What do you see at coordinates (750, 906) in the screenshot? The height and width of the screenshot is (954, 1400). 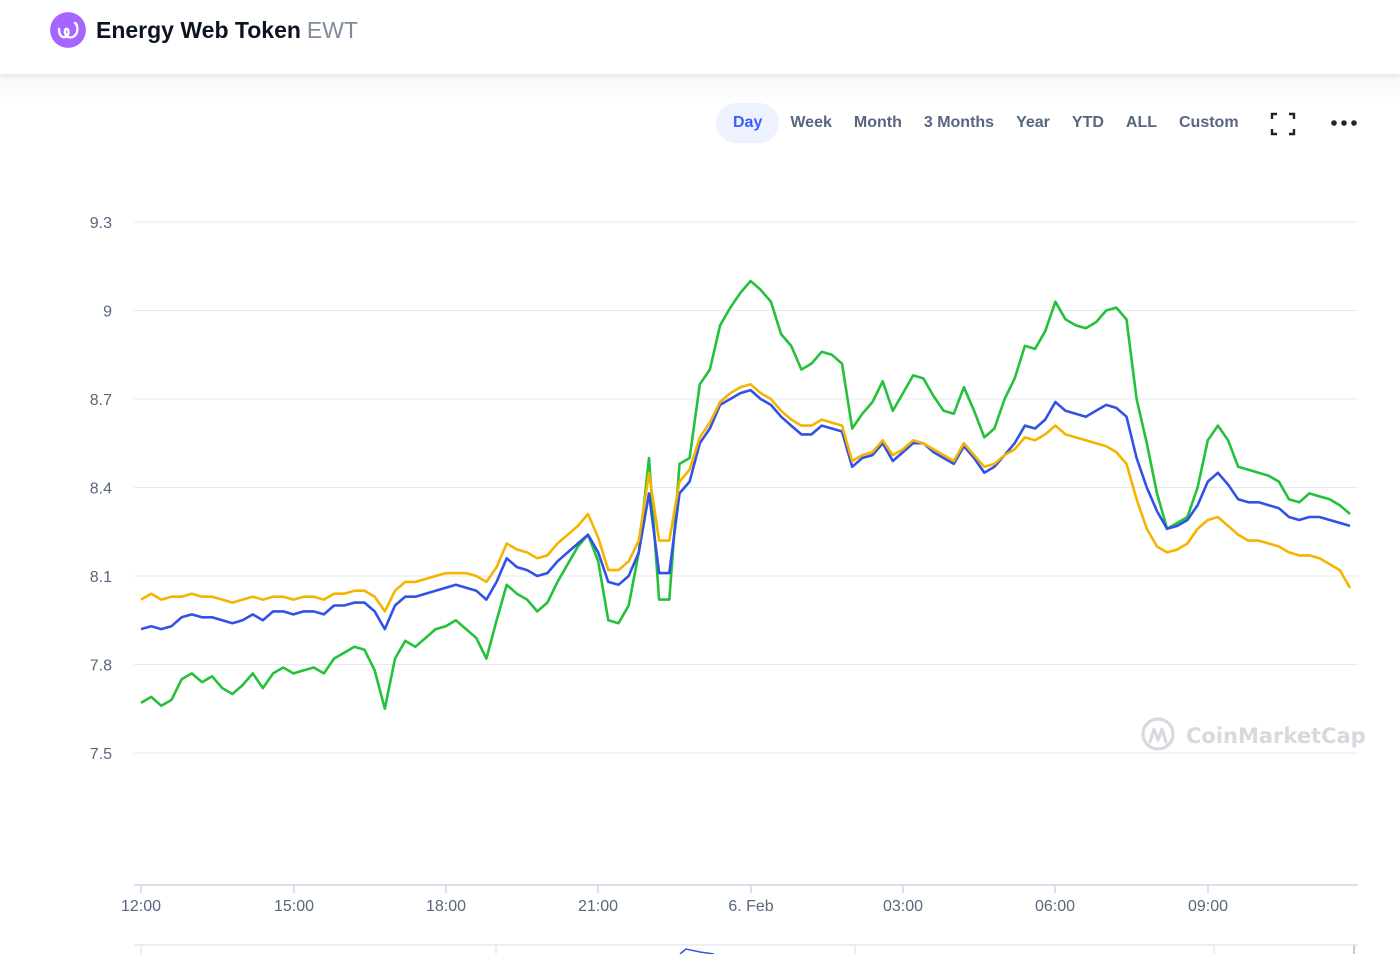 I see `x-tick-label: 6. Feb` at bounding box center [750, 906].